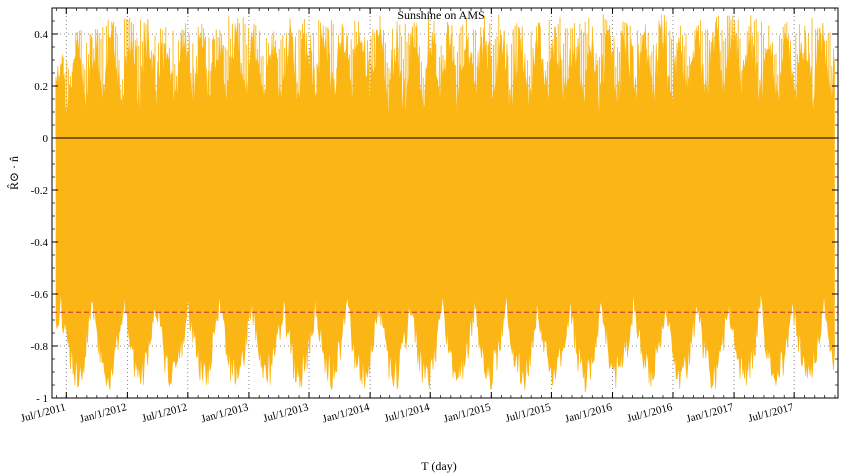 Image resolution: width=842 pixels, height=476 pixels. Describe the element at coordinates (438, 466) in the screenshot. I see `x-axis-title: T (day)` at that location.